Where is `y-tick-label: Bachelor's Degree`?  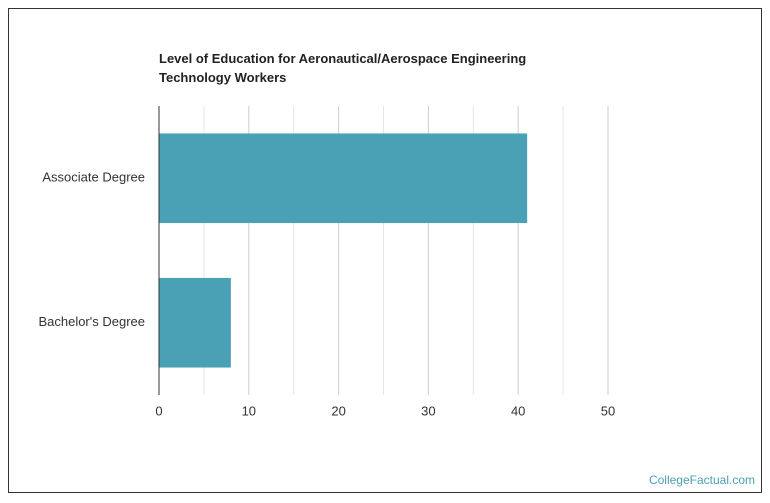
y-tick-label: Bachelor's Degree is located at coordinates (91, 321).